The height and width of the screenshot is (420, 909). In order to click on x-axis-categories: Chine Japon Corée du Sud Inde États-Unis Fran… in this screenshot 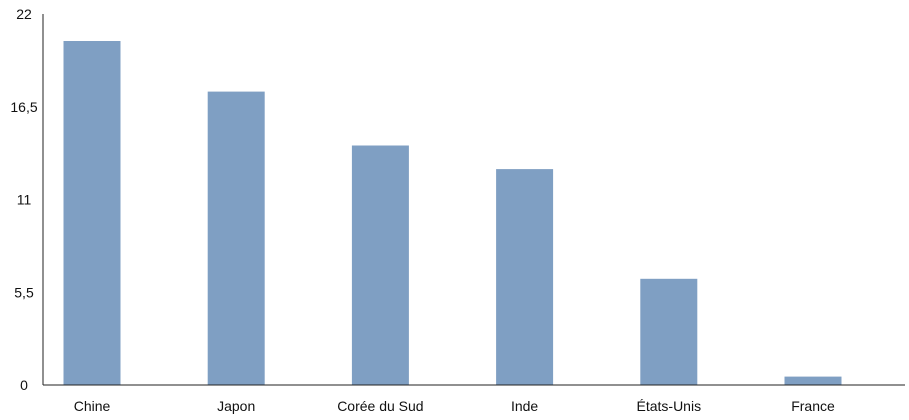, I will do `click(454, 406)`.